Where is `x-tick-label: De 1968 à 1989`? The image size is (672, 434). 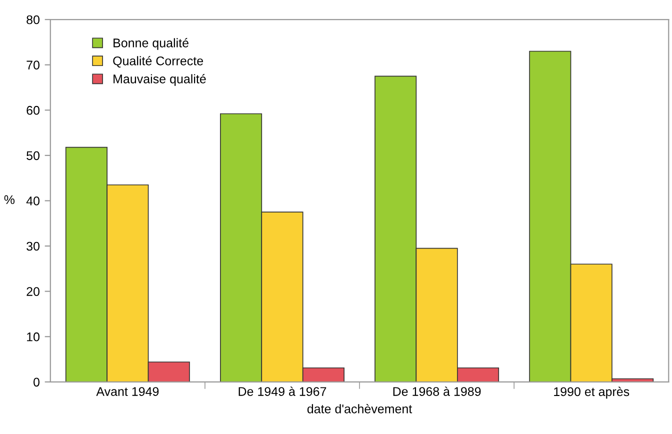 x-tick-label: De 1968 à 1989 is located at coordinates (437, 391).